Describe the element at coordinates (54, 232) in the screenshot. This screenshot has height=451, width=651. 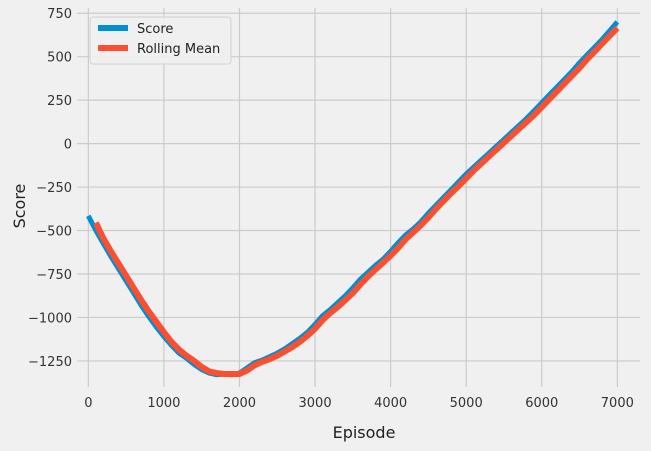
I see `y-tick-label: −500` at that location.